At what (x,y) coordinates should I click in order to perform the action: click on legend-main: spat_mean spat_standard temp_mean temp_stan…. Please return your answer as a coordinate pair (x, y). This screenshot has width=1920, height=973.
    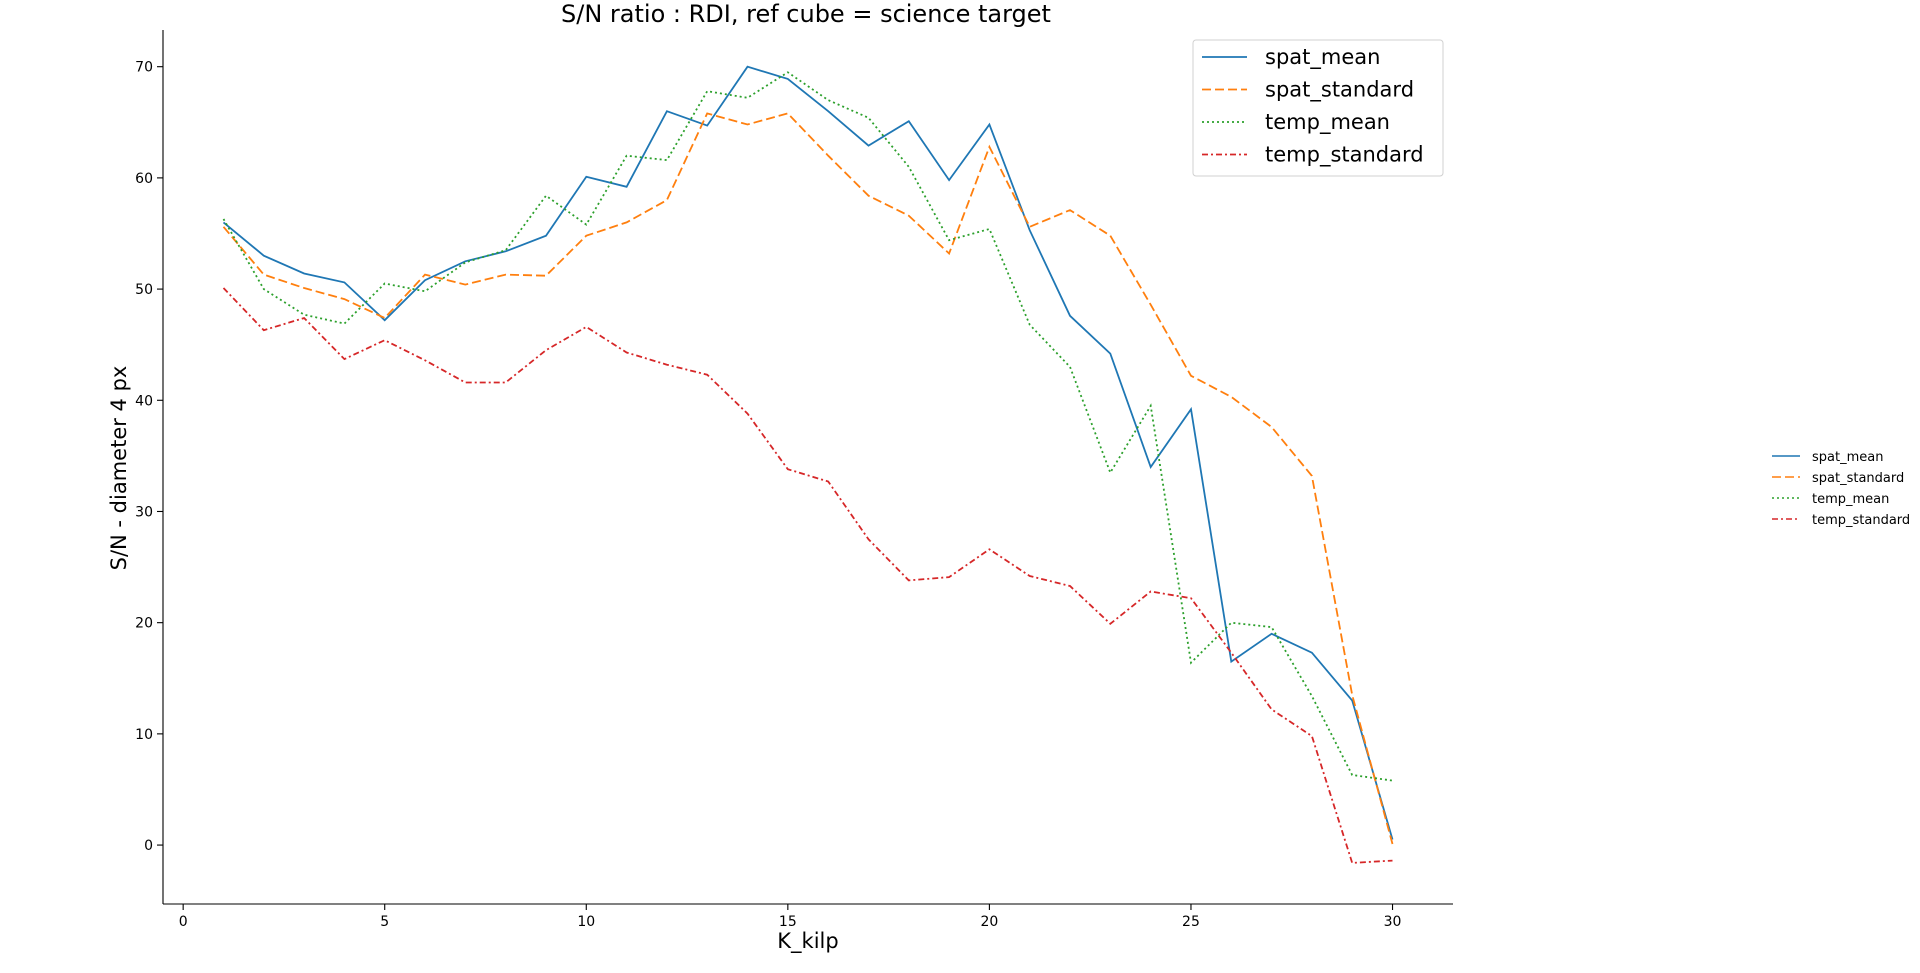
    Looking at the image, I should click on (1318, 108).